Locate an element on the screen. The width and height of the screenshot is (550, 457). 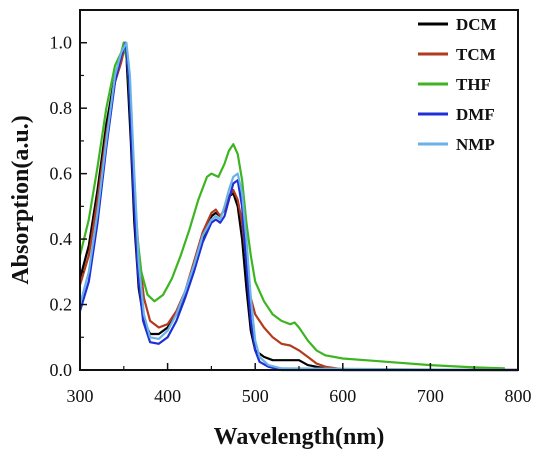
legend-label-dcm: DCM is located at coordinates (476, 24).